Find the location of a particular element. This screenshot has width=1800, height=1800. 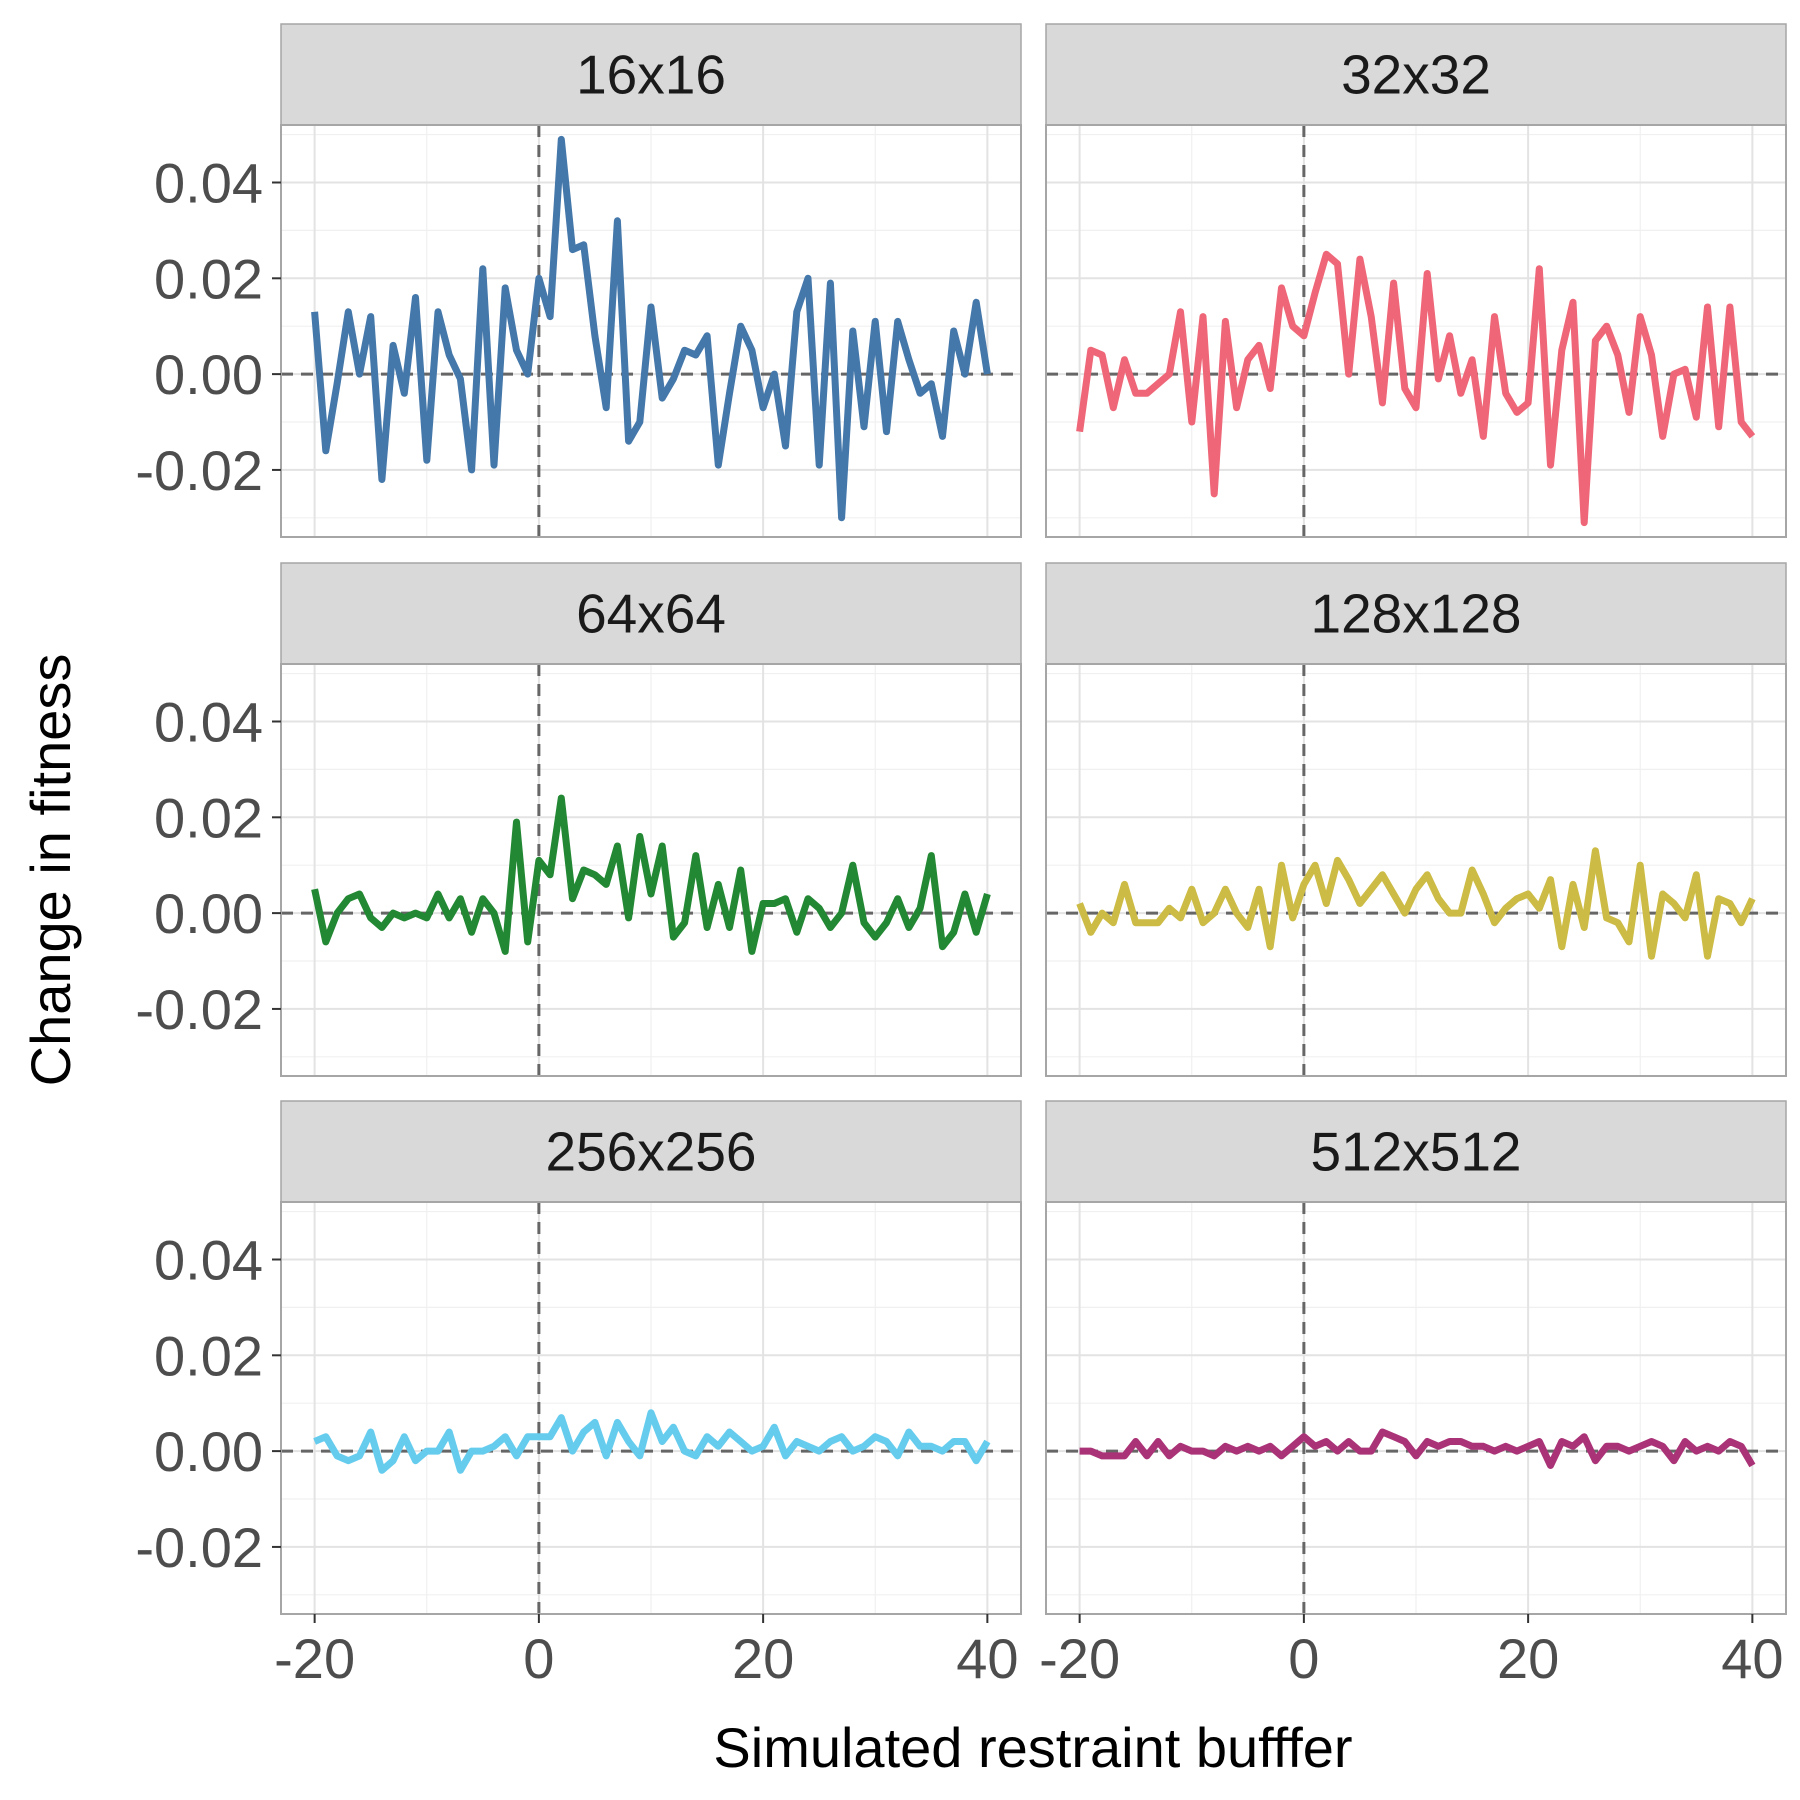

series-line-64x64 is located at coordinates (651, 874).